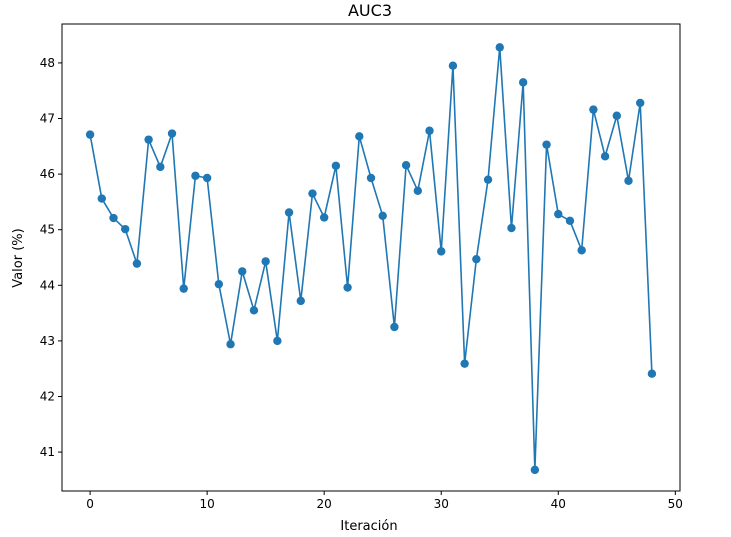  Describe the element at coordinates (368, 526) in the screenshot. I see `x-axis-label: Iteración` at that location.